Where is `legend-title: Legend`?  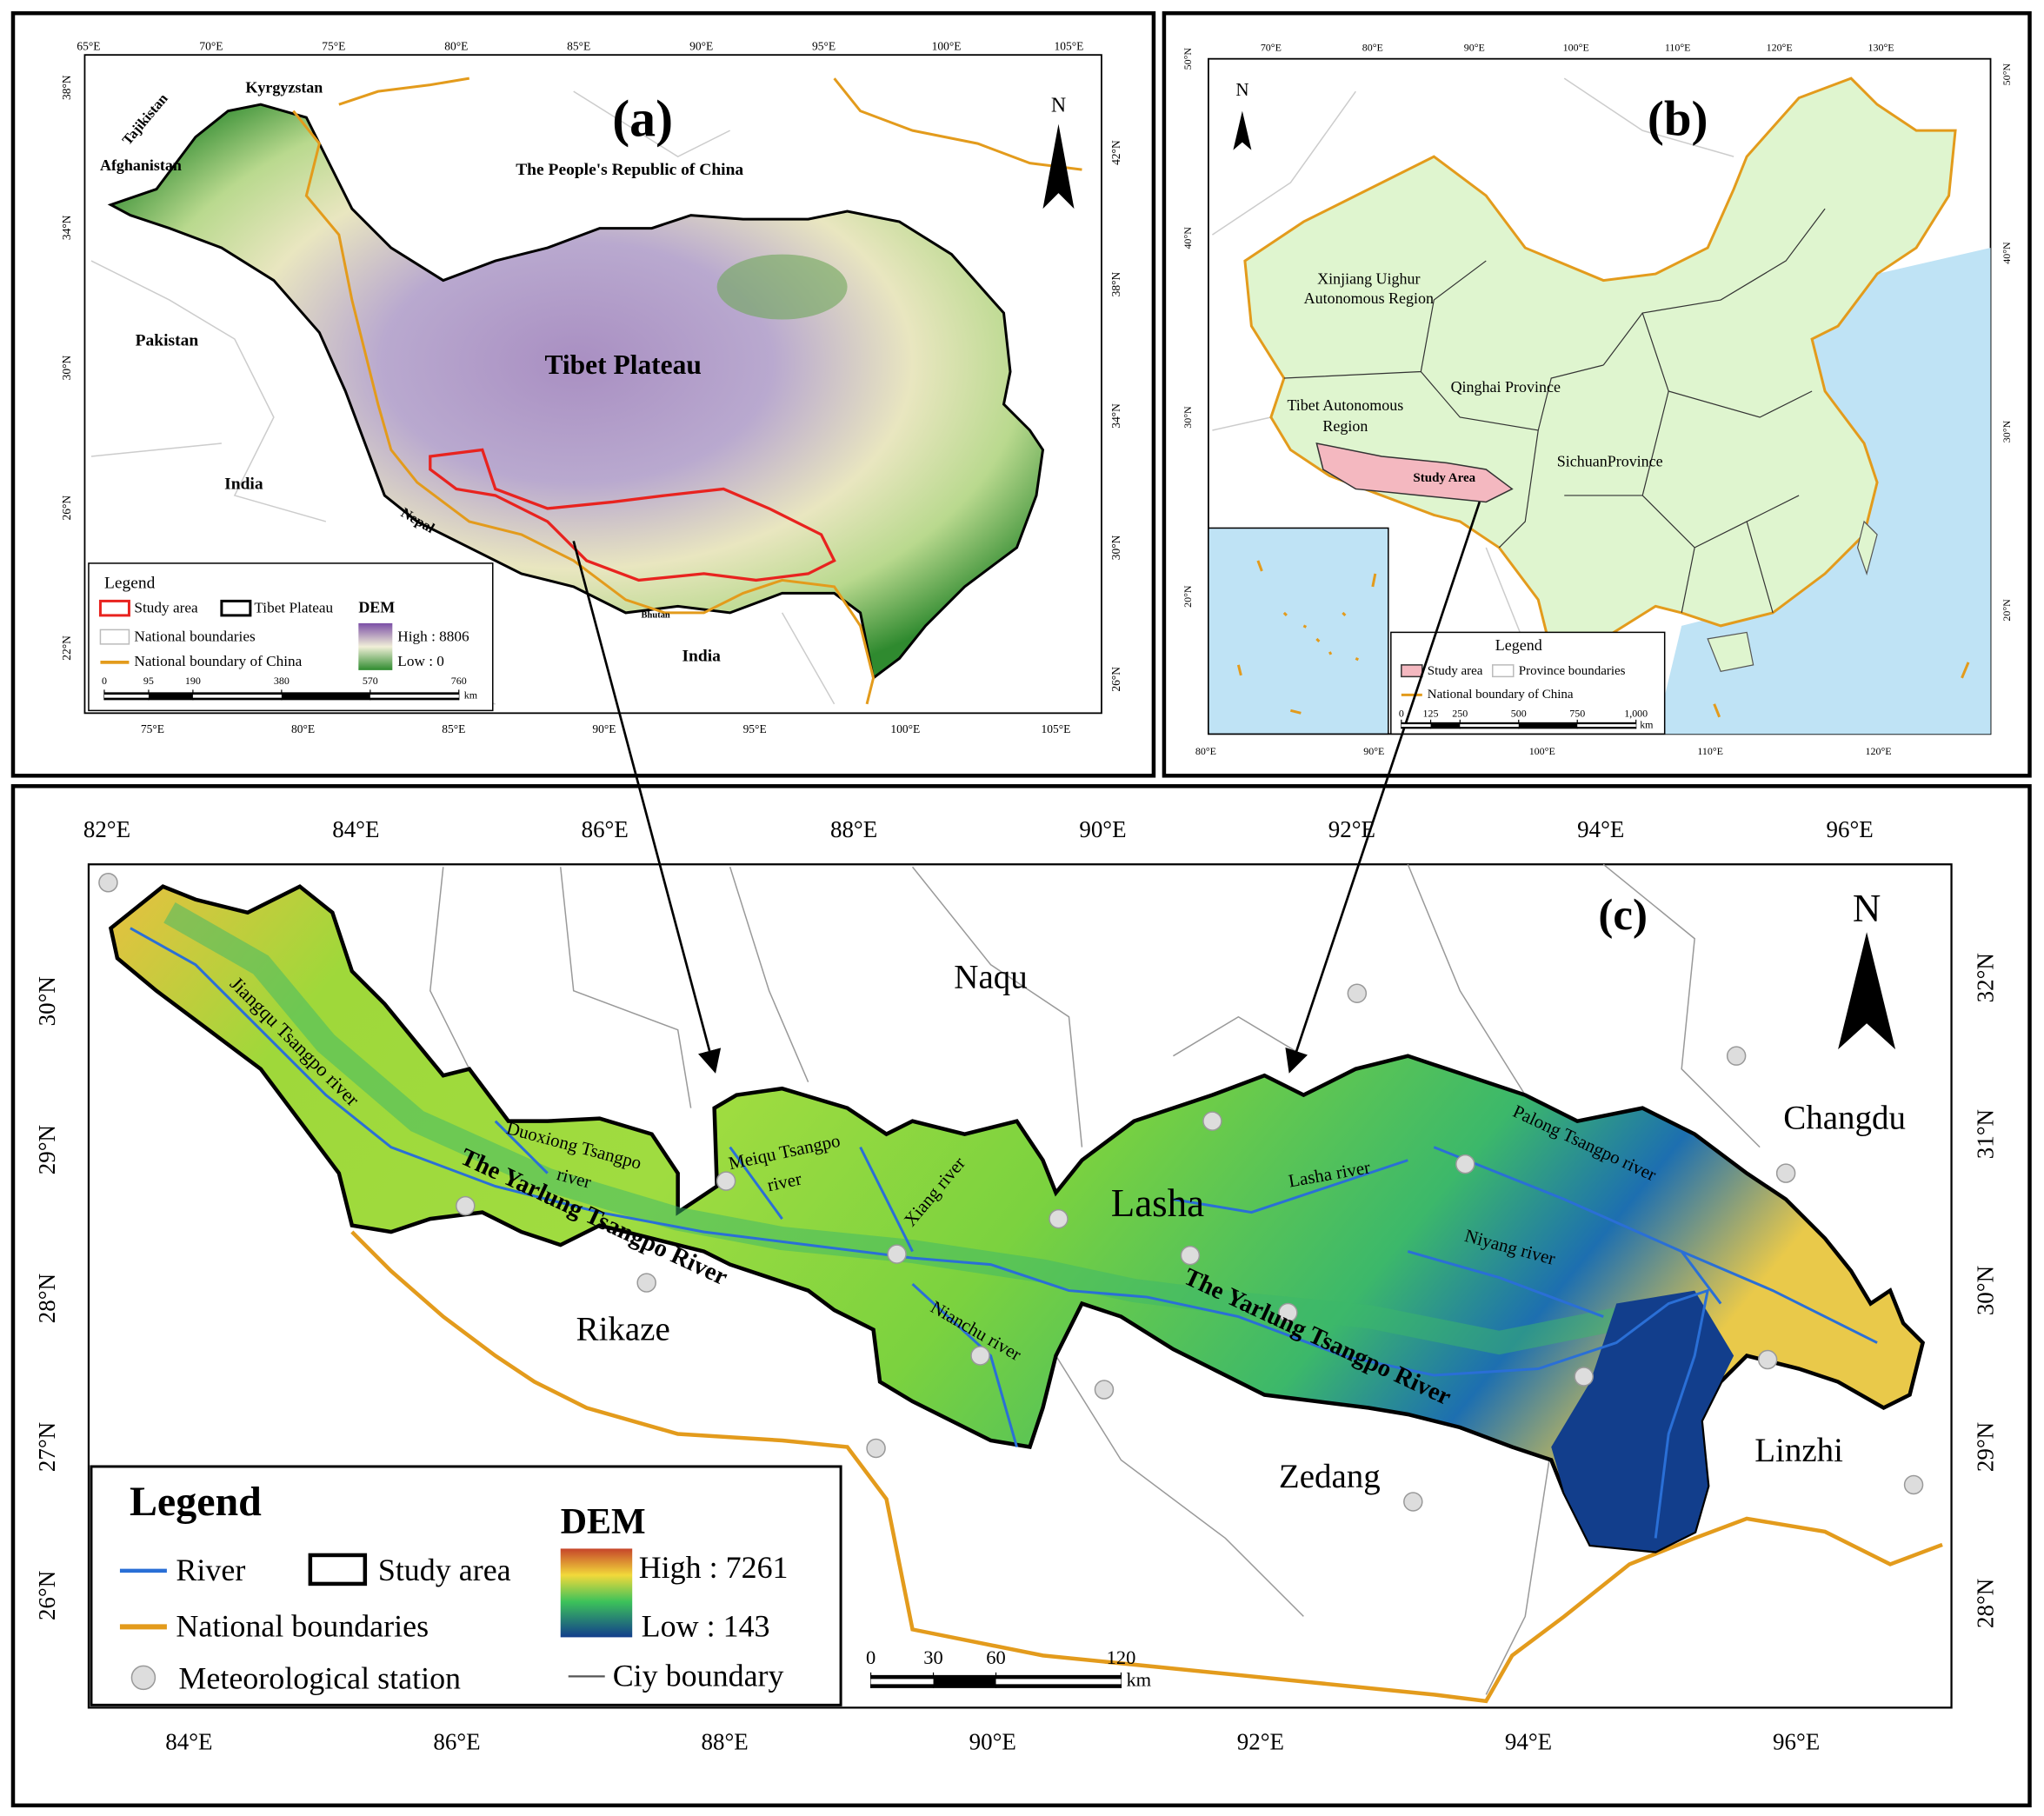 legend-title: Legend is located at coordinates (1518, 645).